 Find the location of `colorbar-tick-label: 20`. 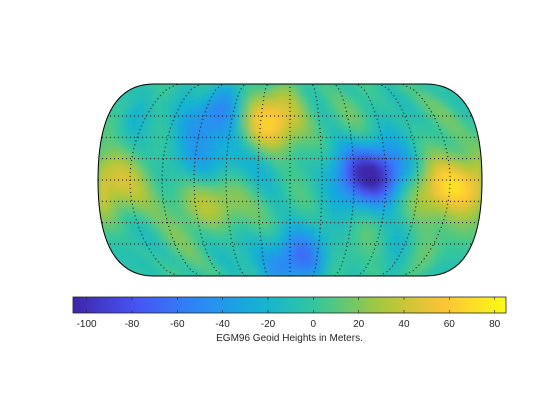

colorbar-tick-label: 20 is located at coordinates (359, 324).